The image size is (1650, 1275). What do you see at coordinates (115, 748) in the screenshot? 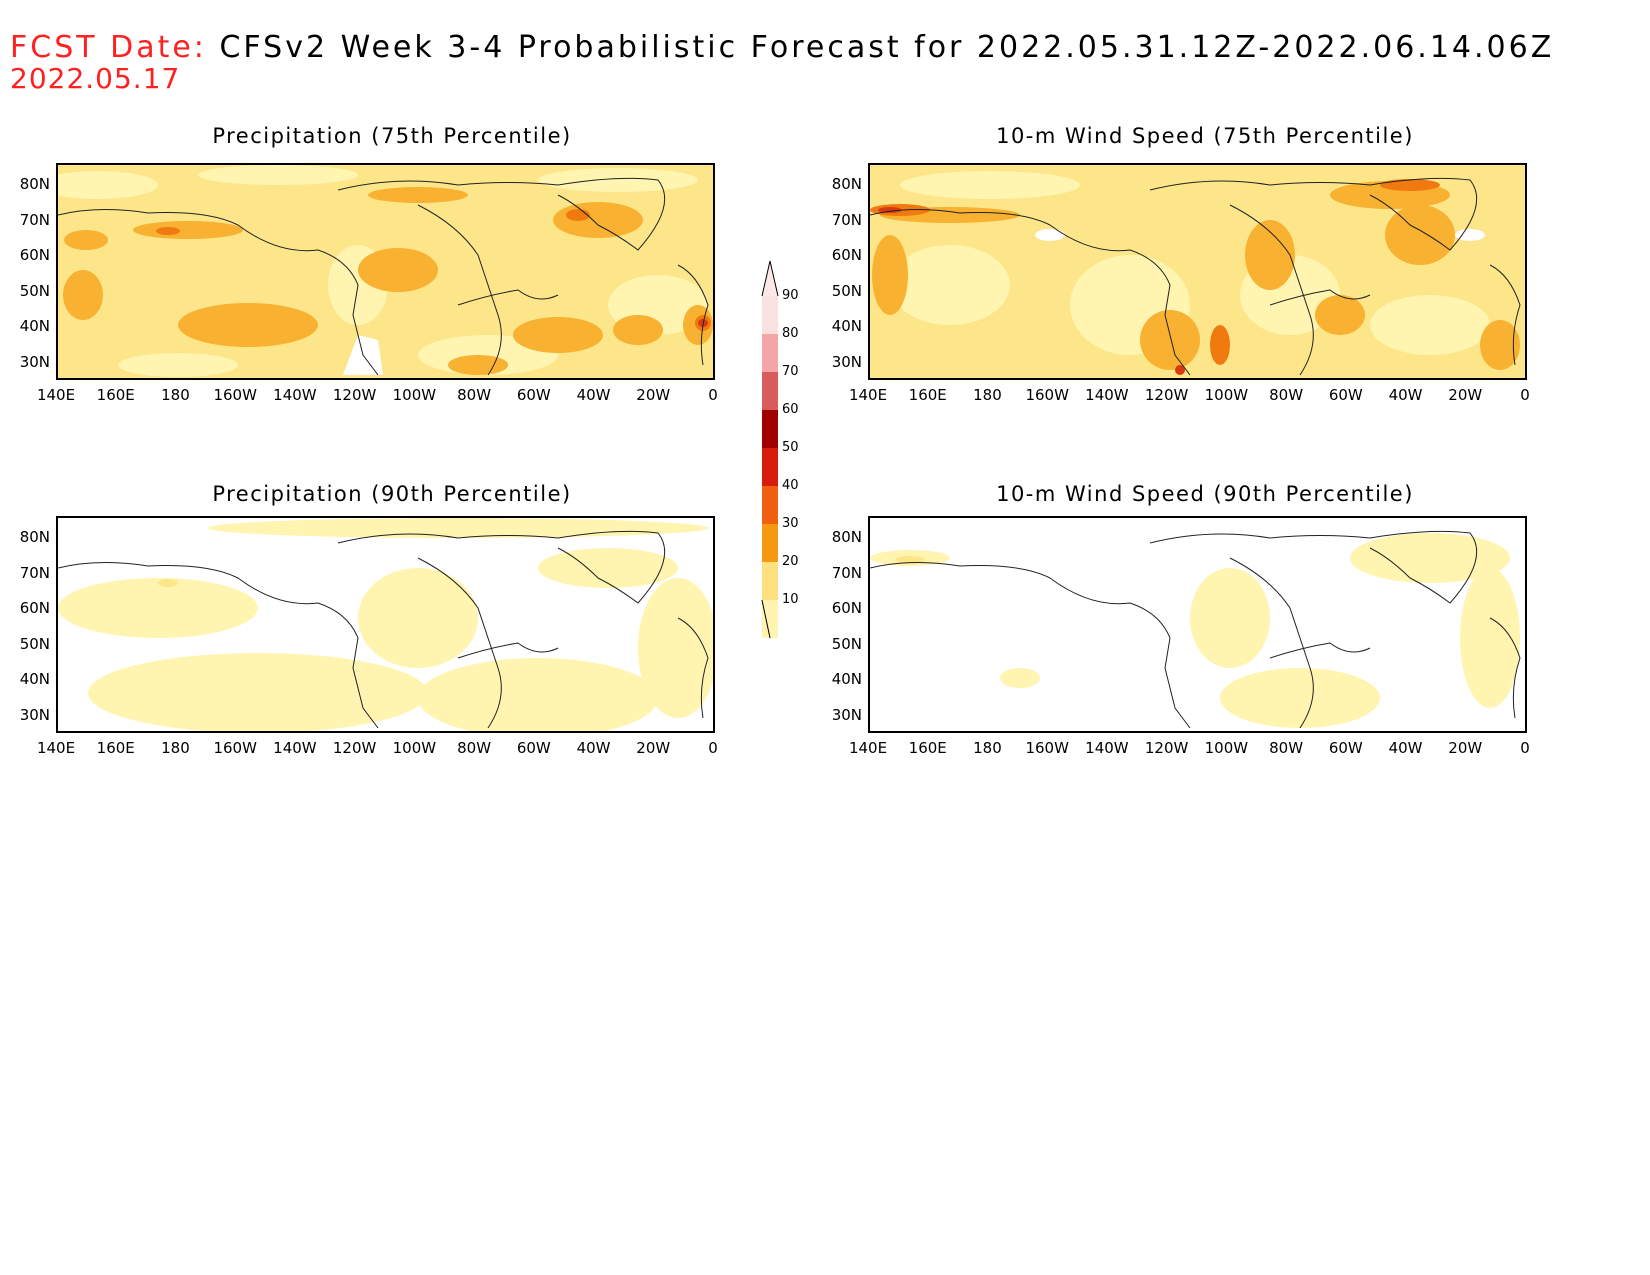
I see `precip-90-lon-label: 160E` at bounding box center [115, 748].